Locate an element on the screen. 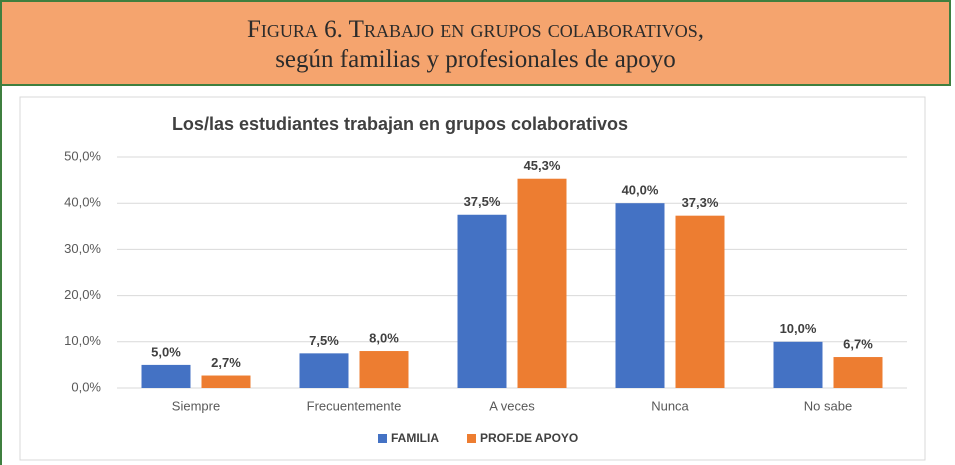 Image resolution: width=955 pixels, height=465 pixels. value-label: 37,3% is located at coordinates (700, 202).